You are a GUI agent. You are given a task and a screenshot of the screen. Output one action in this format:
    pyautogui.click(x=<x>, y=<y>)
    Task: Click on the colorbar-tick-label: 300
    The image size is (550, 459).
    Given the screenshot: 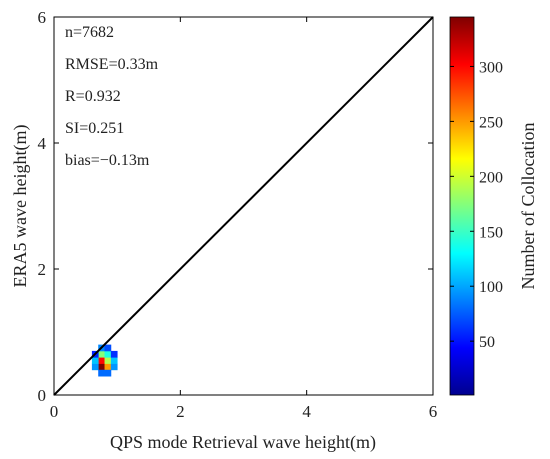 What is the action you would take?
    pyautogui.click(x=491, y=67)
    